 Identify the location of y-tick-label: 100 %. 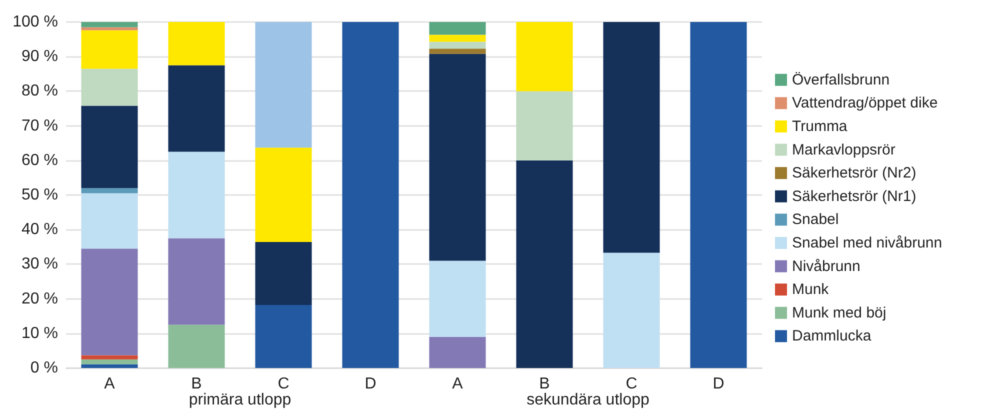
(35, 22).